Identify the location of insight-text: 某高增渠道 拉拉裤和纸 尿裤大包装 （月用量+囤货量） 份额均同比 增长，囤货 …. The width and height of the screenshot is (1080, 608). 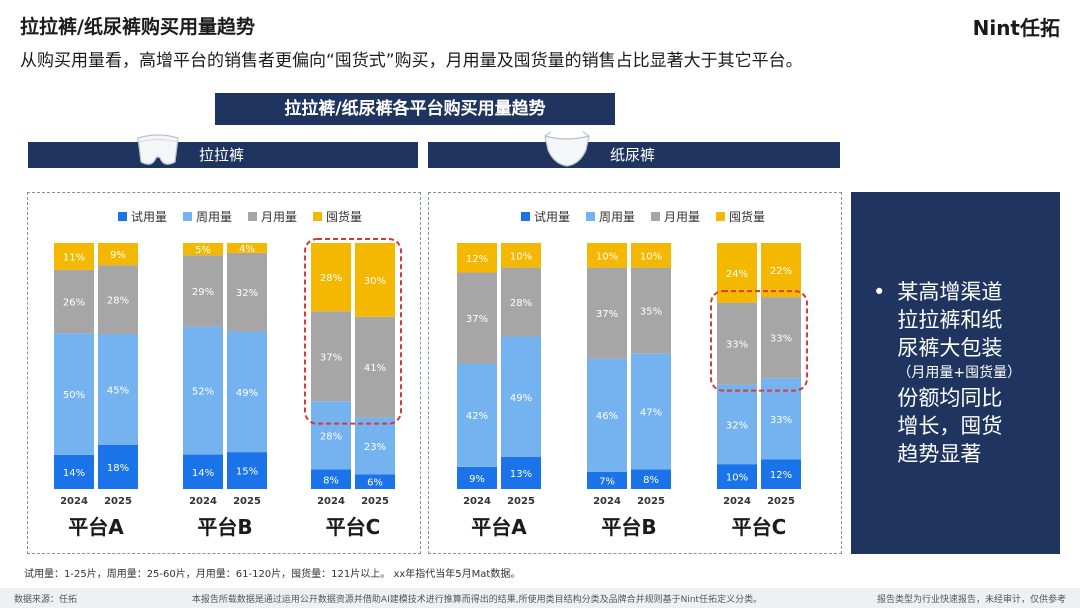
(959, 373).